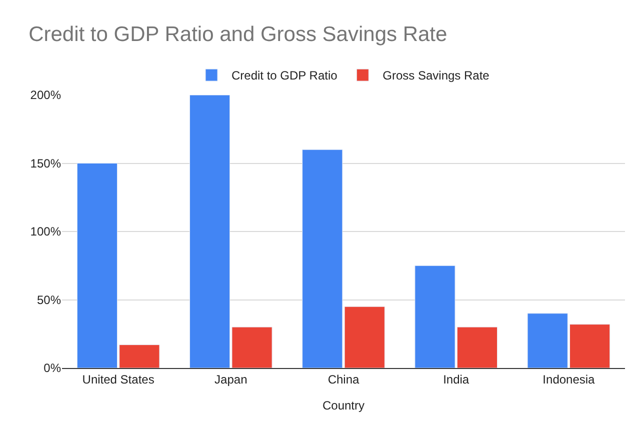 The width and height of the screenshot is (635, 438). Describe the element at coordinates (46, 95) in the screenshot. I see `y-tick-label: 200%` at that location.